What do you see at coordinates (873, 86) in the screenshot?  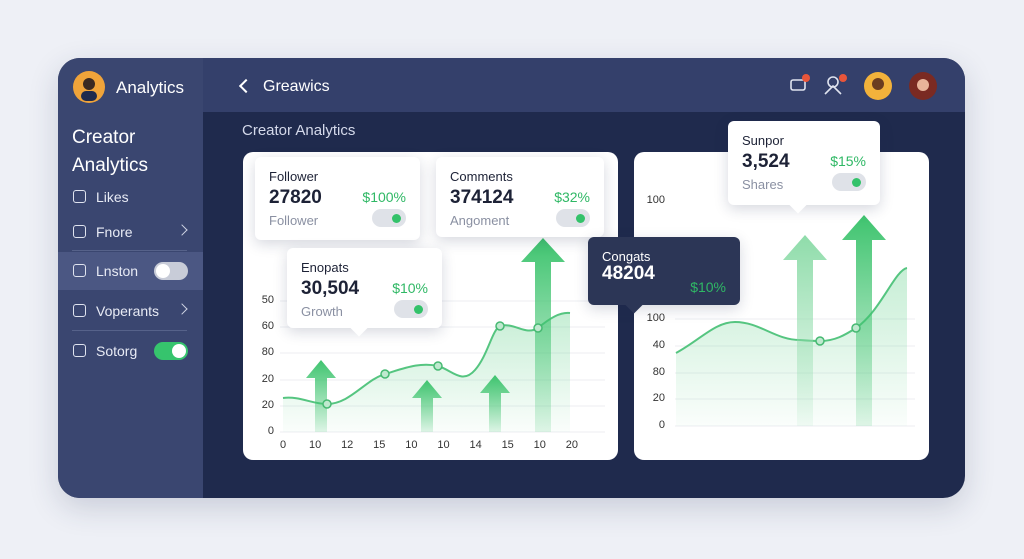 I see `toolbar-icons` at bounding box center [873, 86].